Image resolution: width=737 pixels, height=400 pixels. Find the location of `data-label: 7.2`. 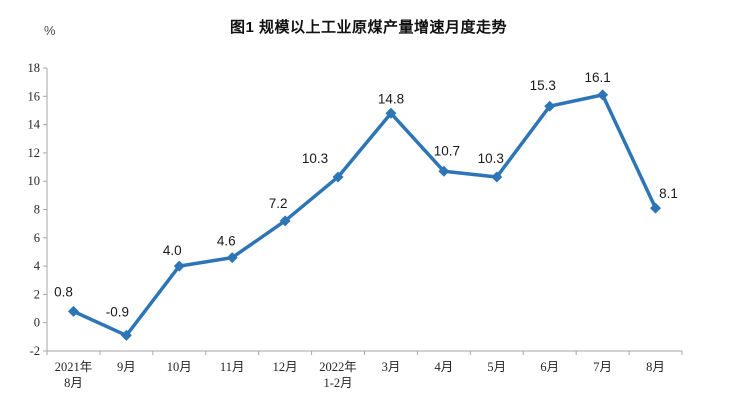

data-label: 7.2 is located at coordinates (278, 203).